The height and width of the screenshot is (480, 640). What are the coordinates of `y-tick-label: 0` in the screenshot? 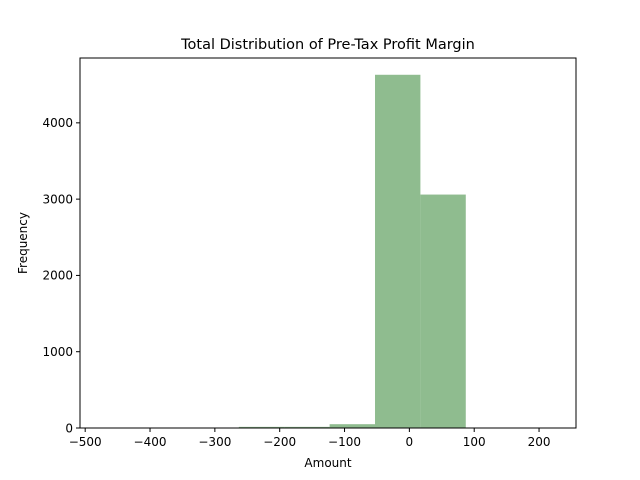 It's located at (69, 428).